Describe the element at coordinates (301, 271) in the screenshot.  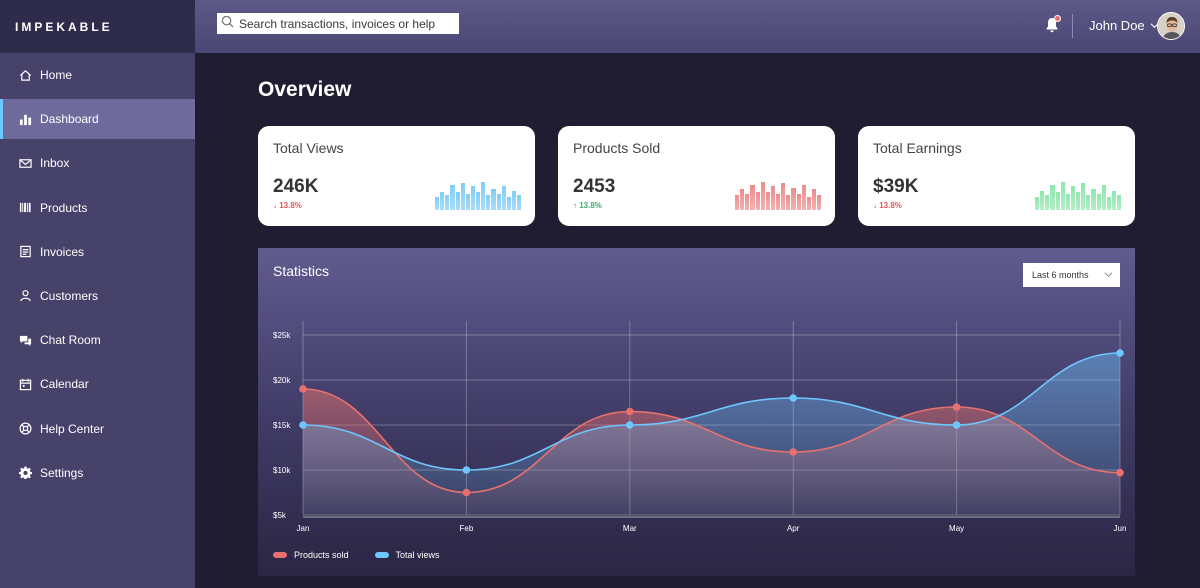
I see `statistics-title: Statistics` at that location.